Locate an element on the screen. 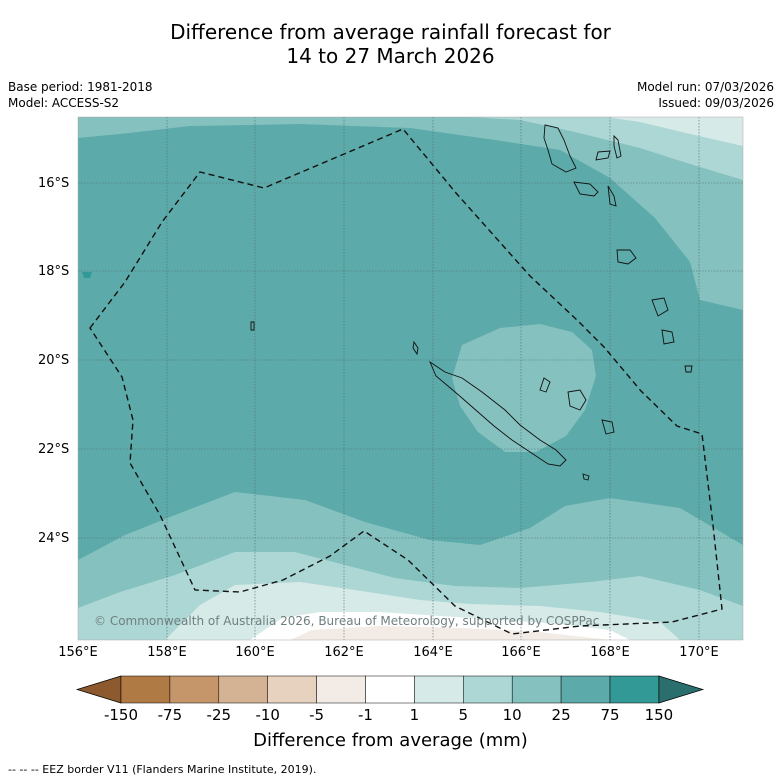  model-text: Model: ACCESS-S2 is located at coordinates (64, 103).